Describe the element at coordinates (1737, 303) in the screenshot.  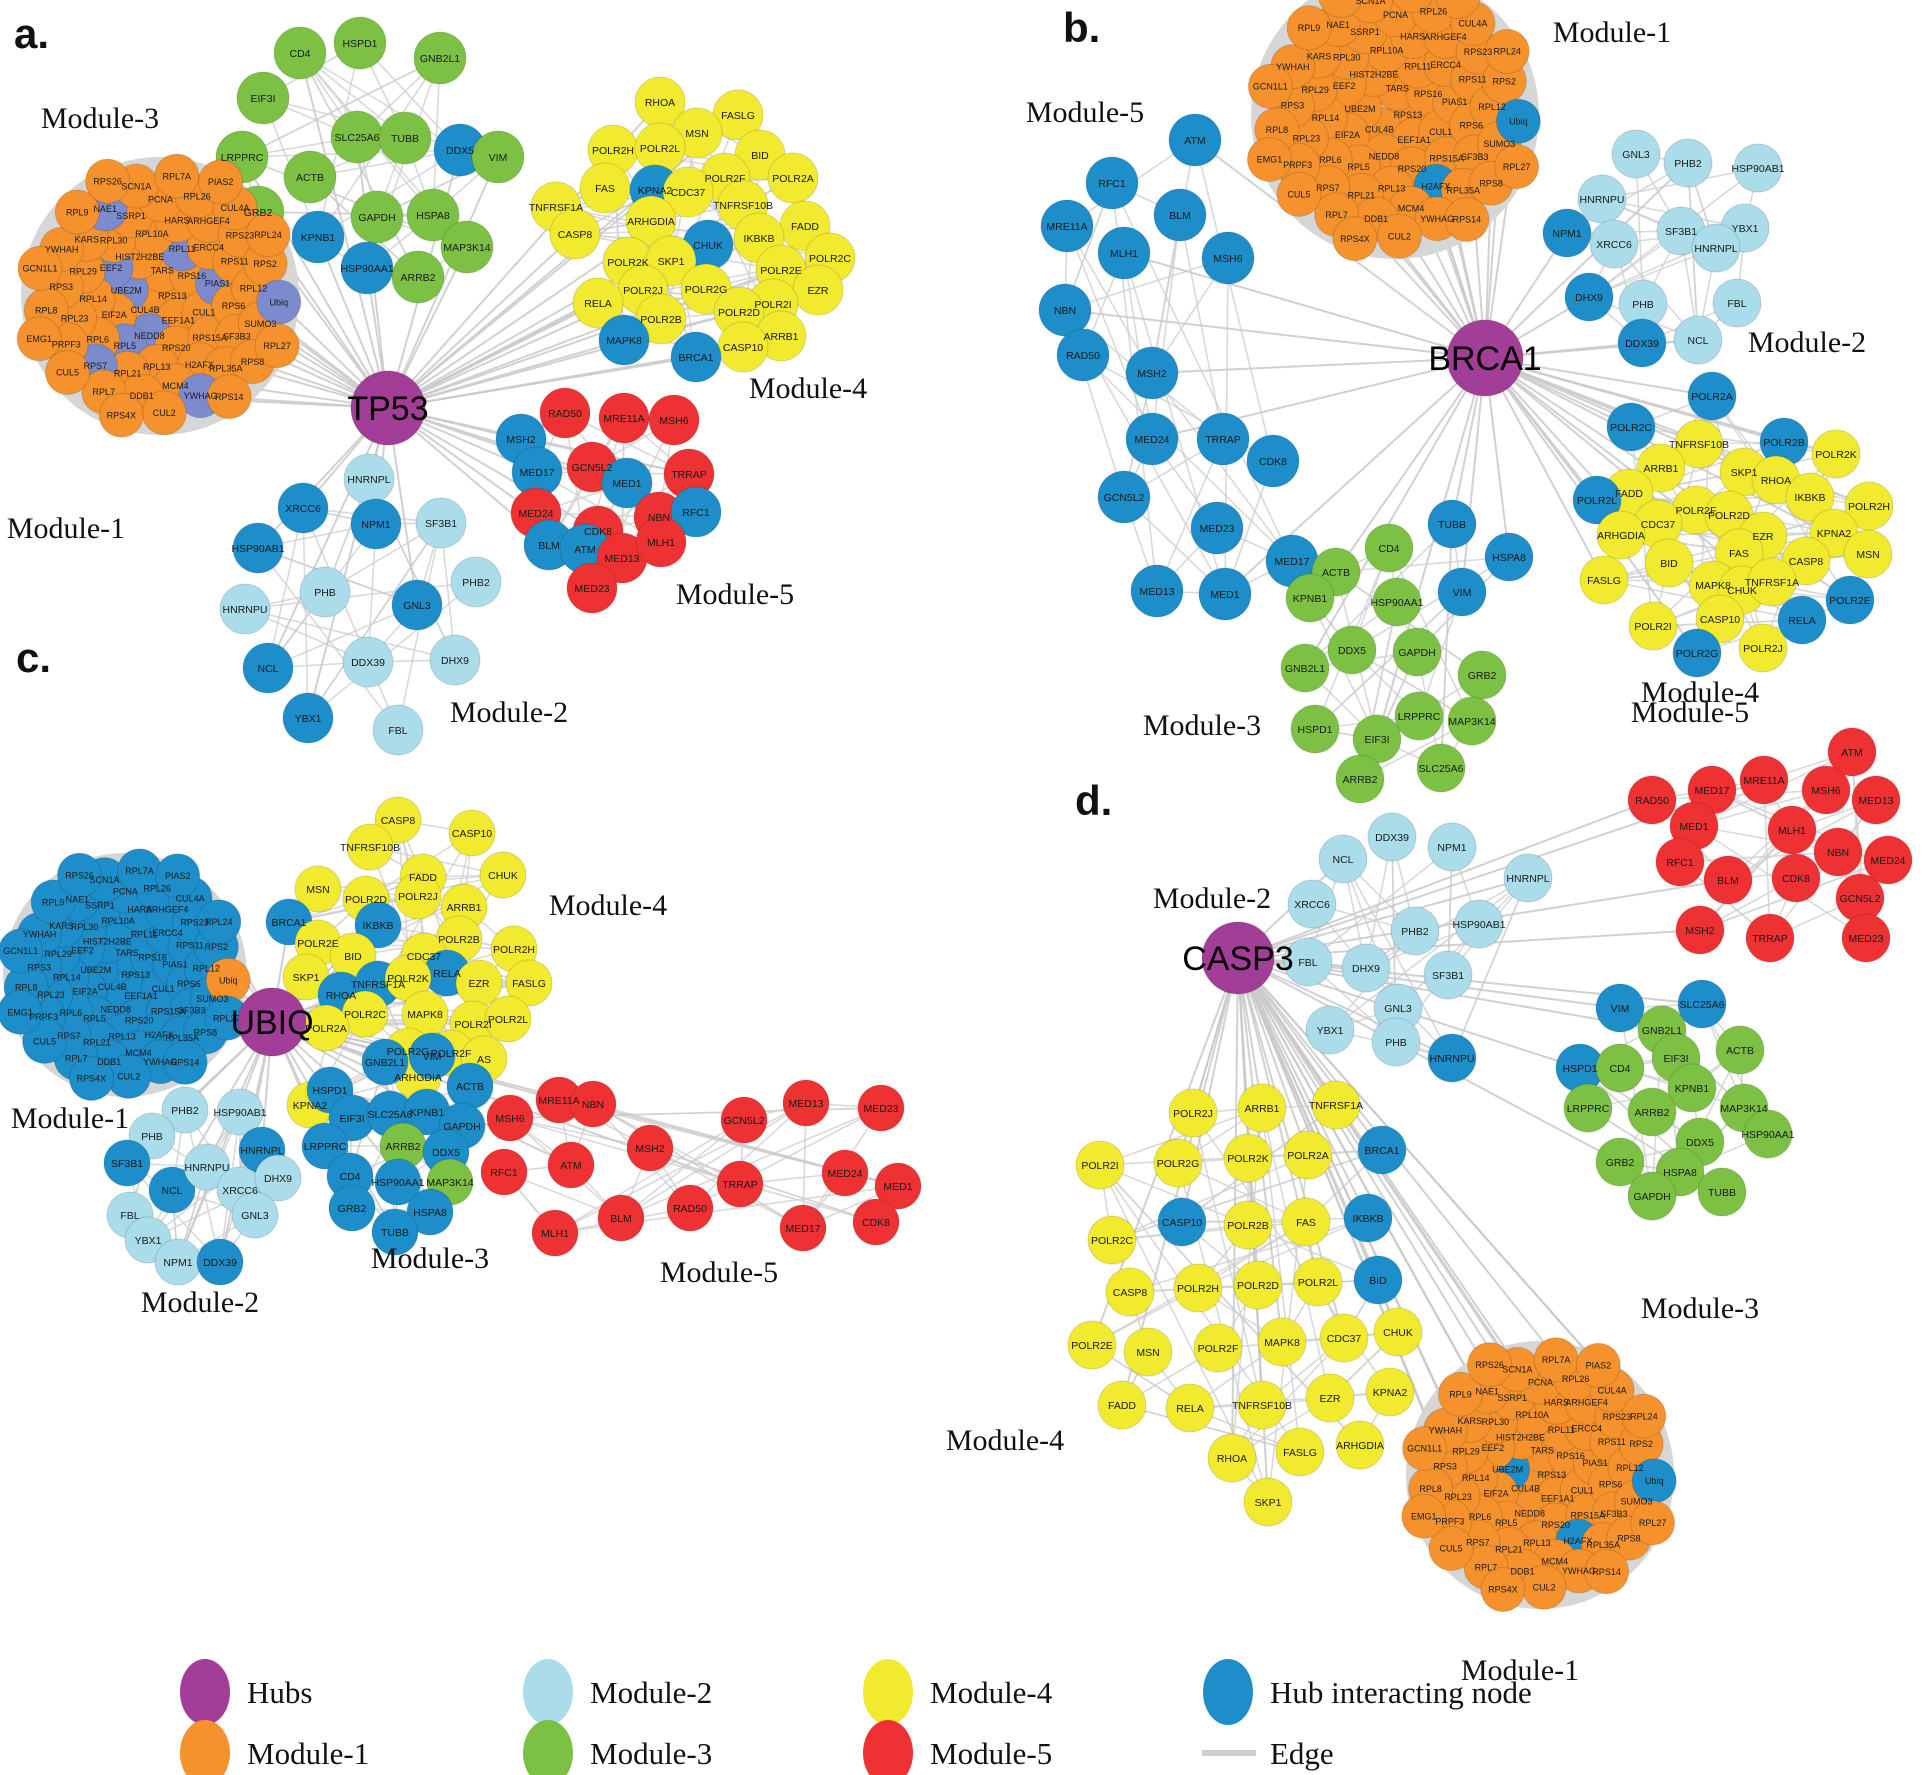
I see `node-FBL` at that location.